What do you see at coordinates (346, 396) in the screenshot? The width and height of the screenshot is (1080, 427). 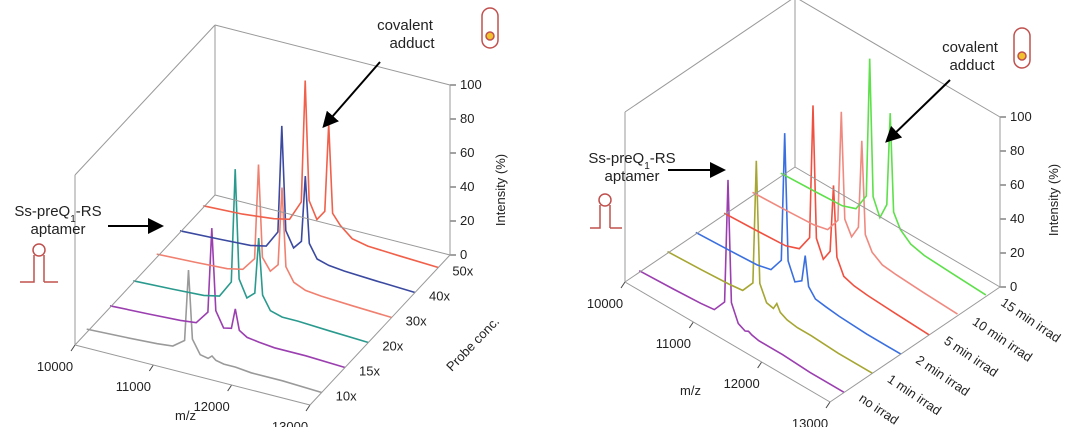 I see `series-label: 10x` at bounding box center [346, 396].